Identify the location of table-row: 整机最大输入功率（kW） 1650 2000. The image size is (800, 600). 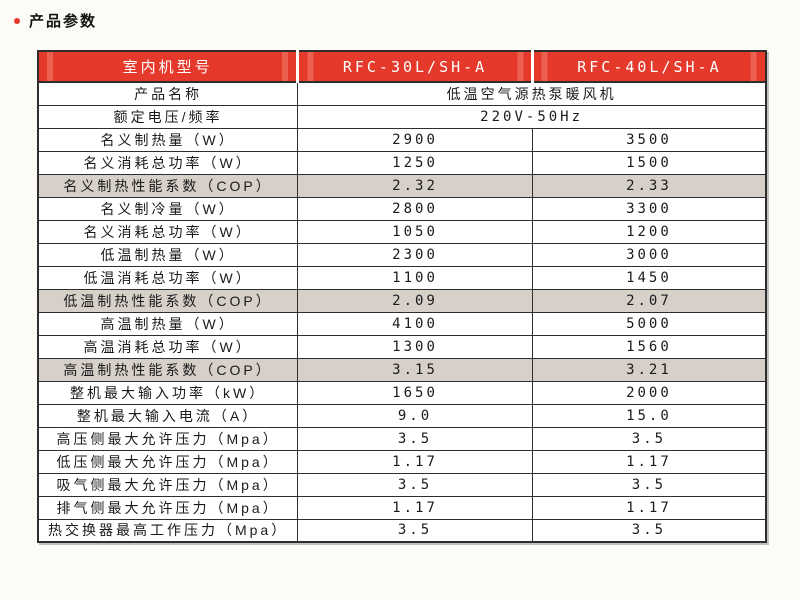
(402, 392).